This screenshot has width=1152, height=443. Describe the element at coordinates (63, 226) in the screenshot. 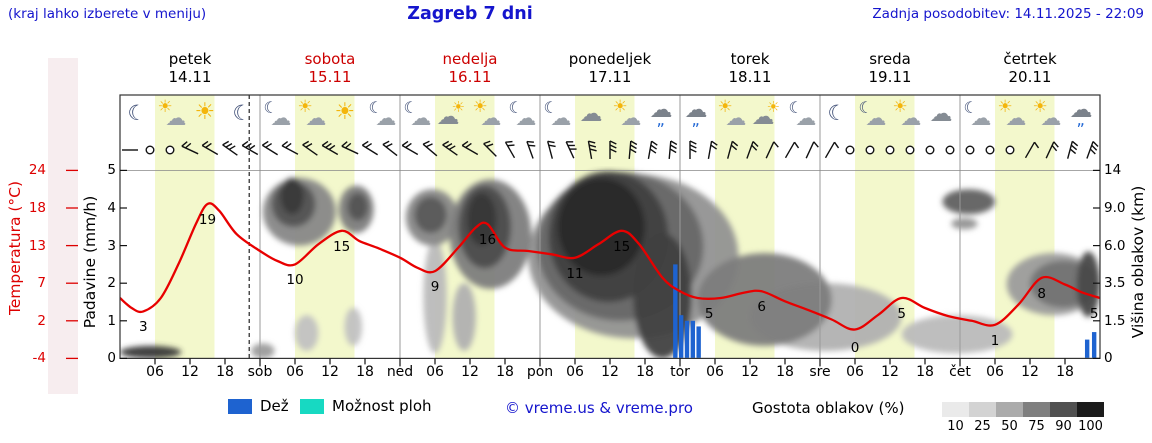

I see `temperature-axis-strip` at that location.